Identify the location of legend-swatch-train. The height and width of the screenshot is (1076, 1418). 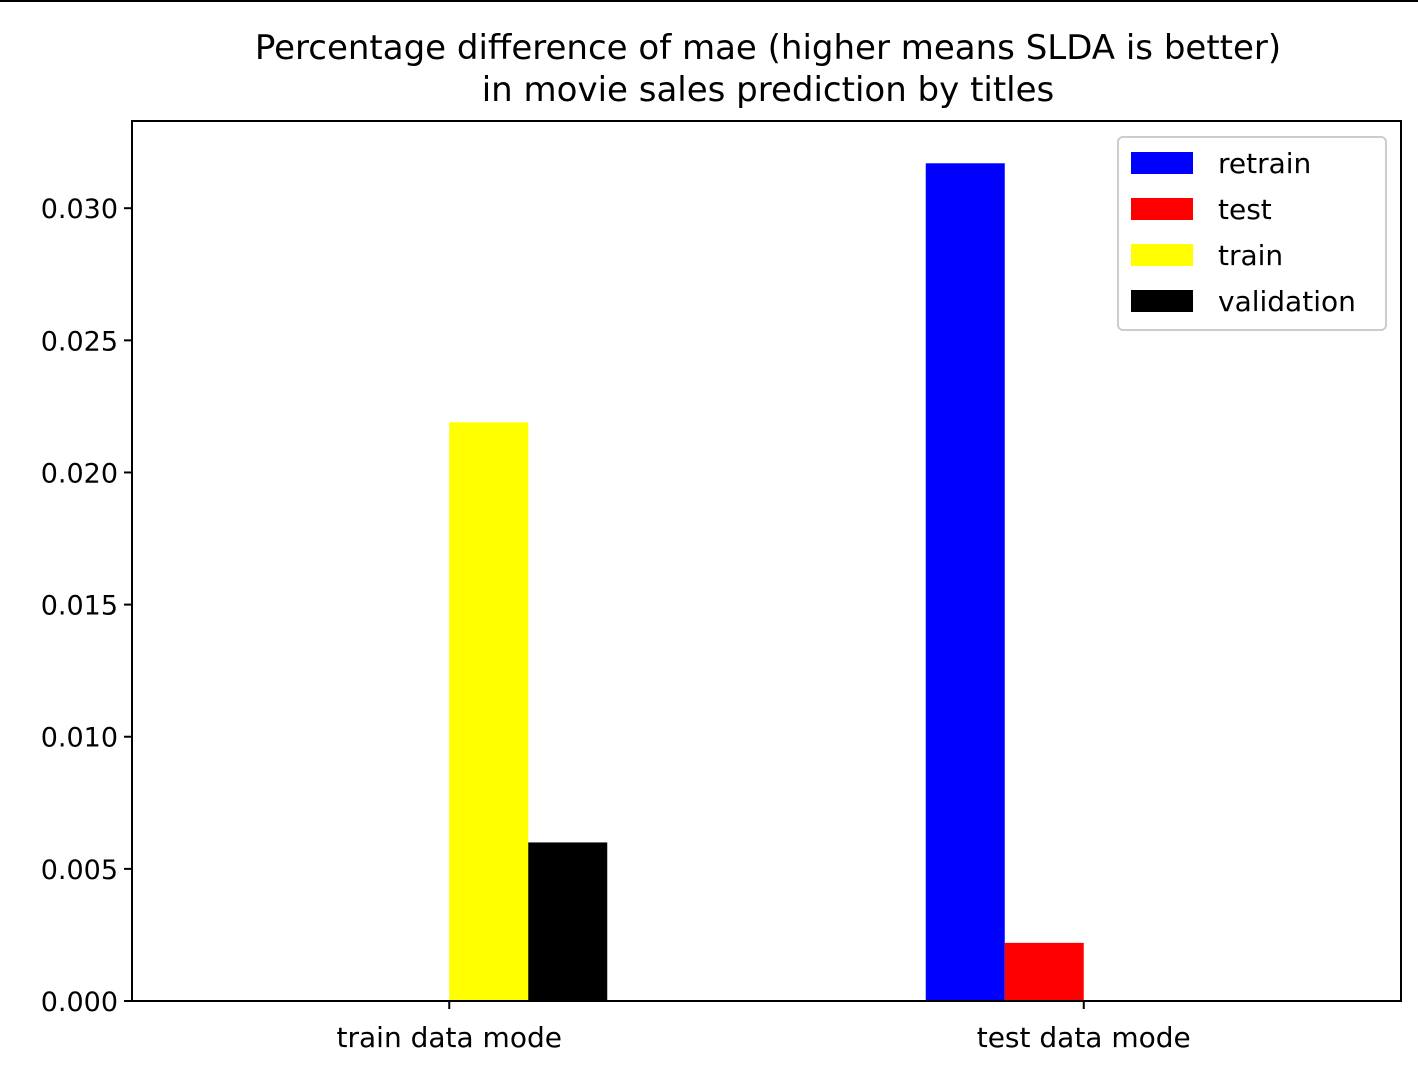
(1162, 255).